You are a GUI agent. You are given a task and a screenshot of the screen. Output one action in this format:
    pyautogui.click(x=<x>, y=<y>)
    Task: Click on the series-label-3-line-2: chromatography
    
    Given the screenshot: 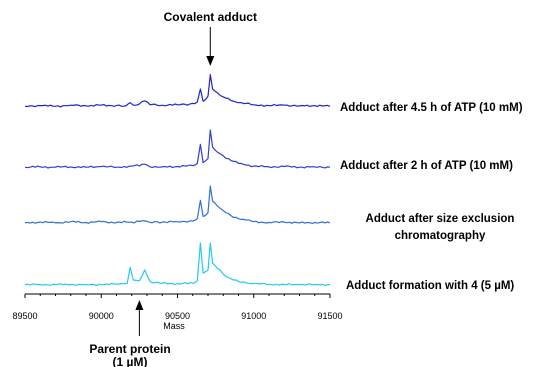 What is the action you would take?
    pyautogui.click(x=440, y=236)
    